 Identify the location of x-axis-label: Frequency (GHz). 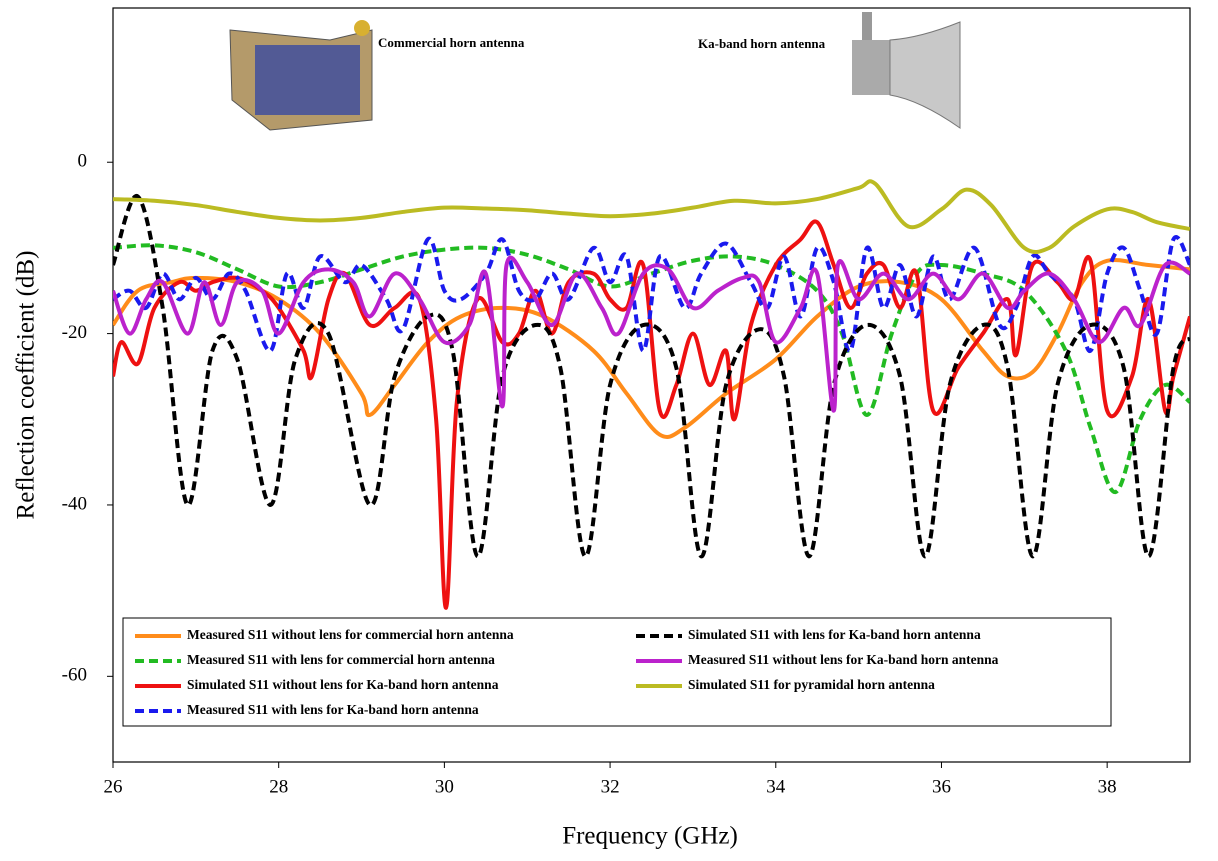
(650, 836).